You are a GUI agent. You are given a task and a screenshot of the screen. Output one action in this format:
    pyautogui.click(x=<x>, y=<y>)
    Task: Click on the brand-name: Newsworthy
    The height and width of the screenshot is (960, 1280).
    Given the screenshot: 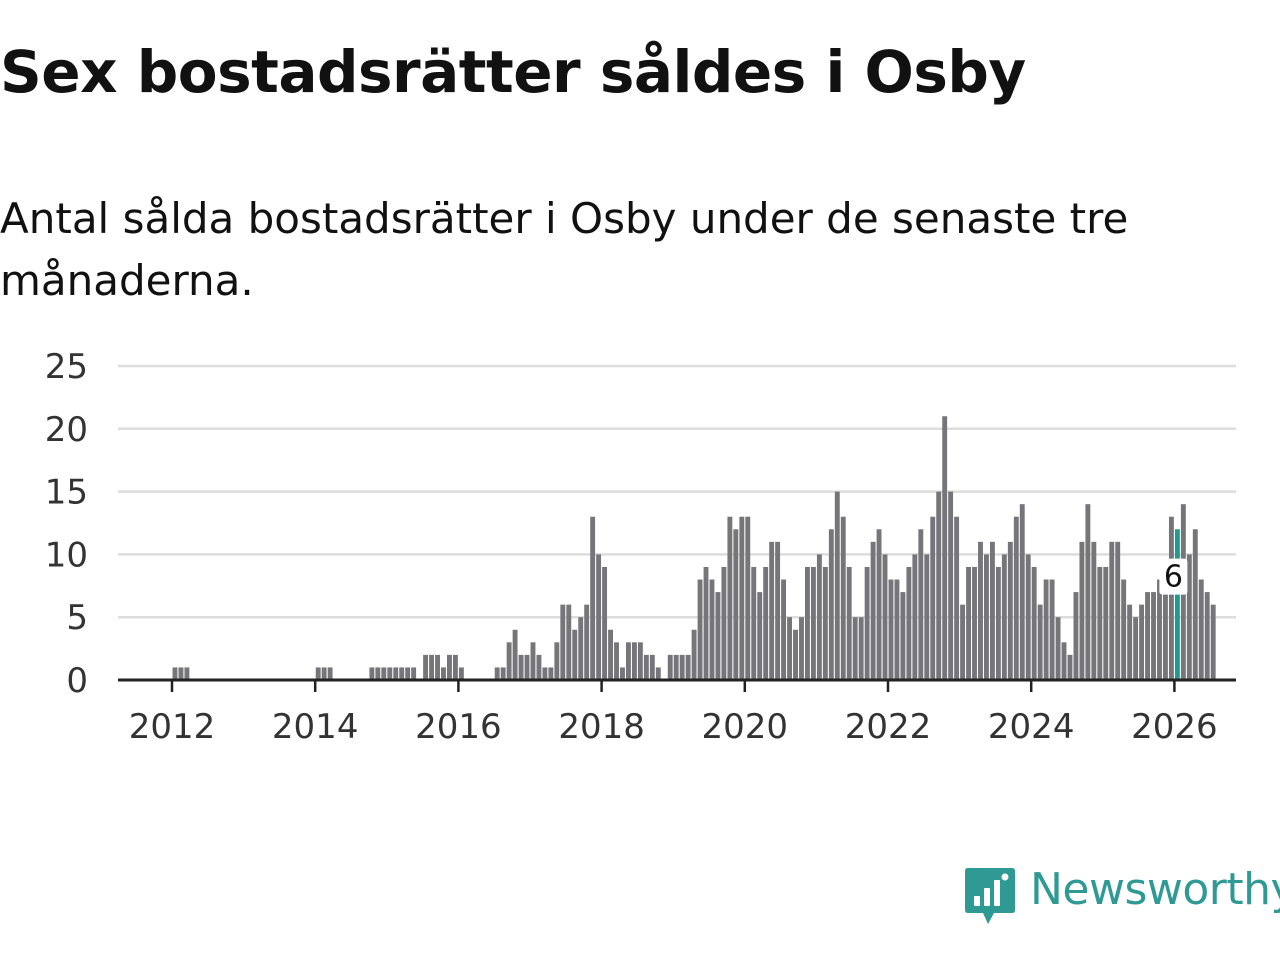 What is the action you would take?
    pyautogui.click(x=1155, y=889)
    